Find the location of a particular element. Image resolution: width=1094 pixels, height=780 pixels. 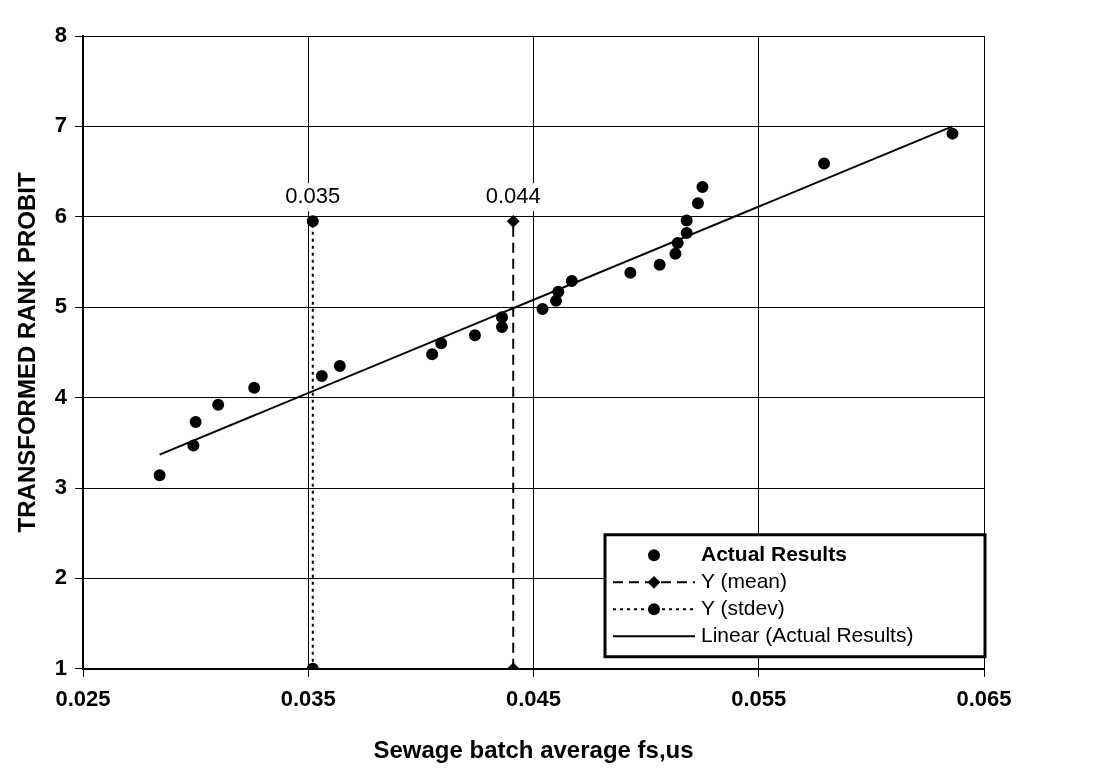

y-tick-label: 8 is located at coordinates (61, 35).